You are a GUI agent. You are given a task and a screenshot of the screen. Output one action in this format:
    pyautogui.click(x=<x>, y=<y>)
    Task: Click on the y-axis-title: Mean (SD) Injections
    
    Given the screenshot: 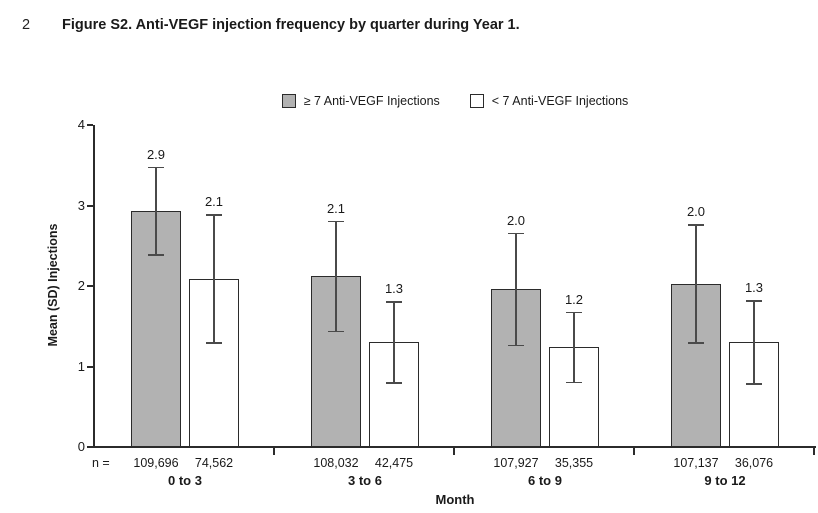 What is the action you would take?
    pyautogui.click(x=53, y=285)
    